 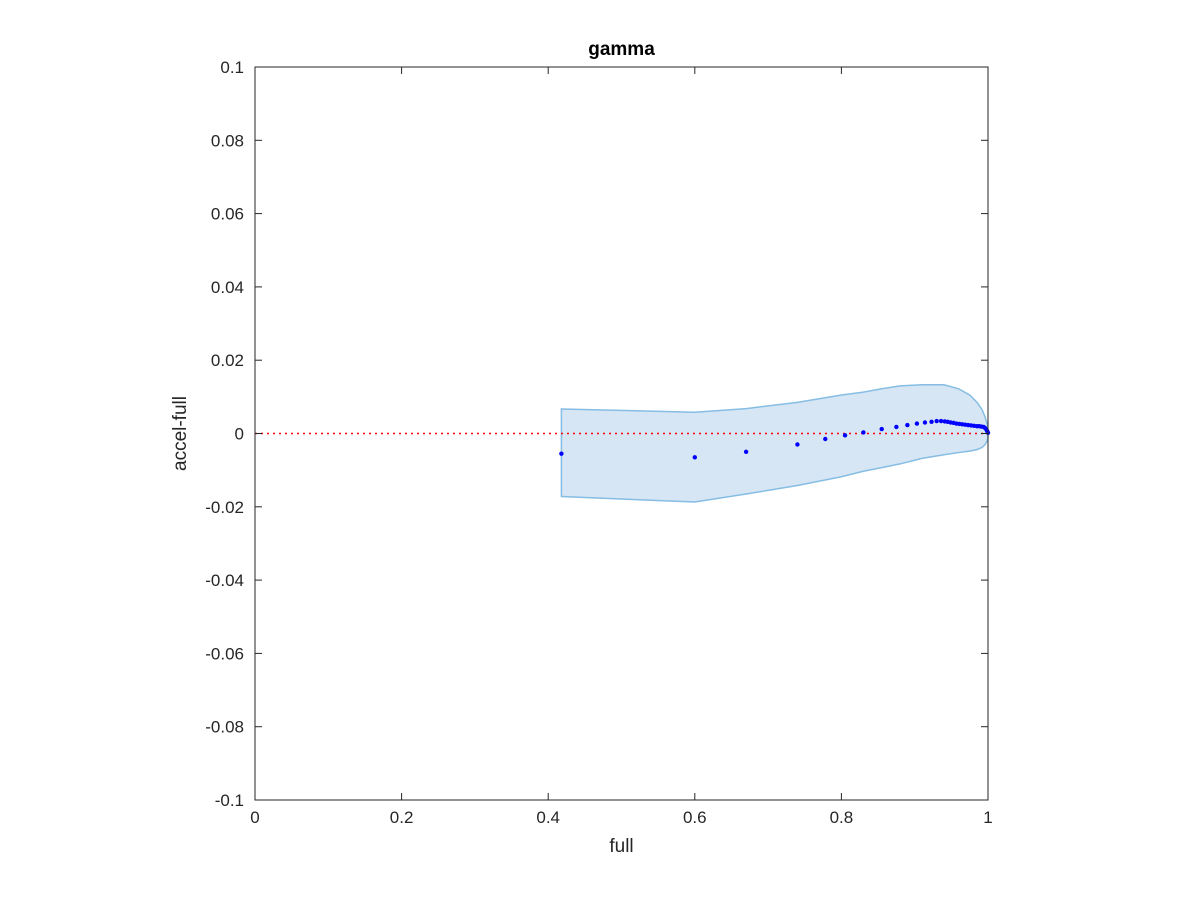 I want to click on y-tick-label: 0.06, so click(x=227, y=214).